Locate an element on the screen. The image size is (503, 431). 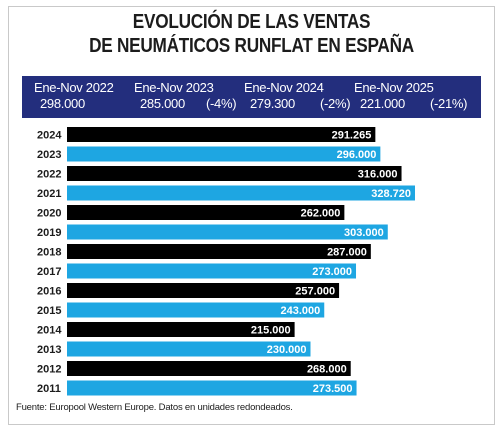
period-change: (-4%) is located at coordinates (221, 103).